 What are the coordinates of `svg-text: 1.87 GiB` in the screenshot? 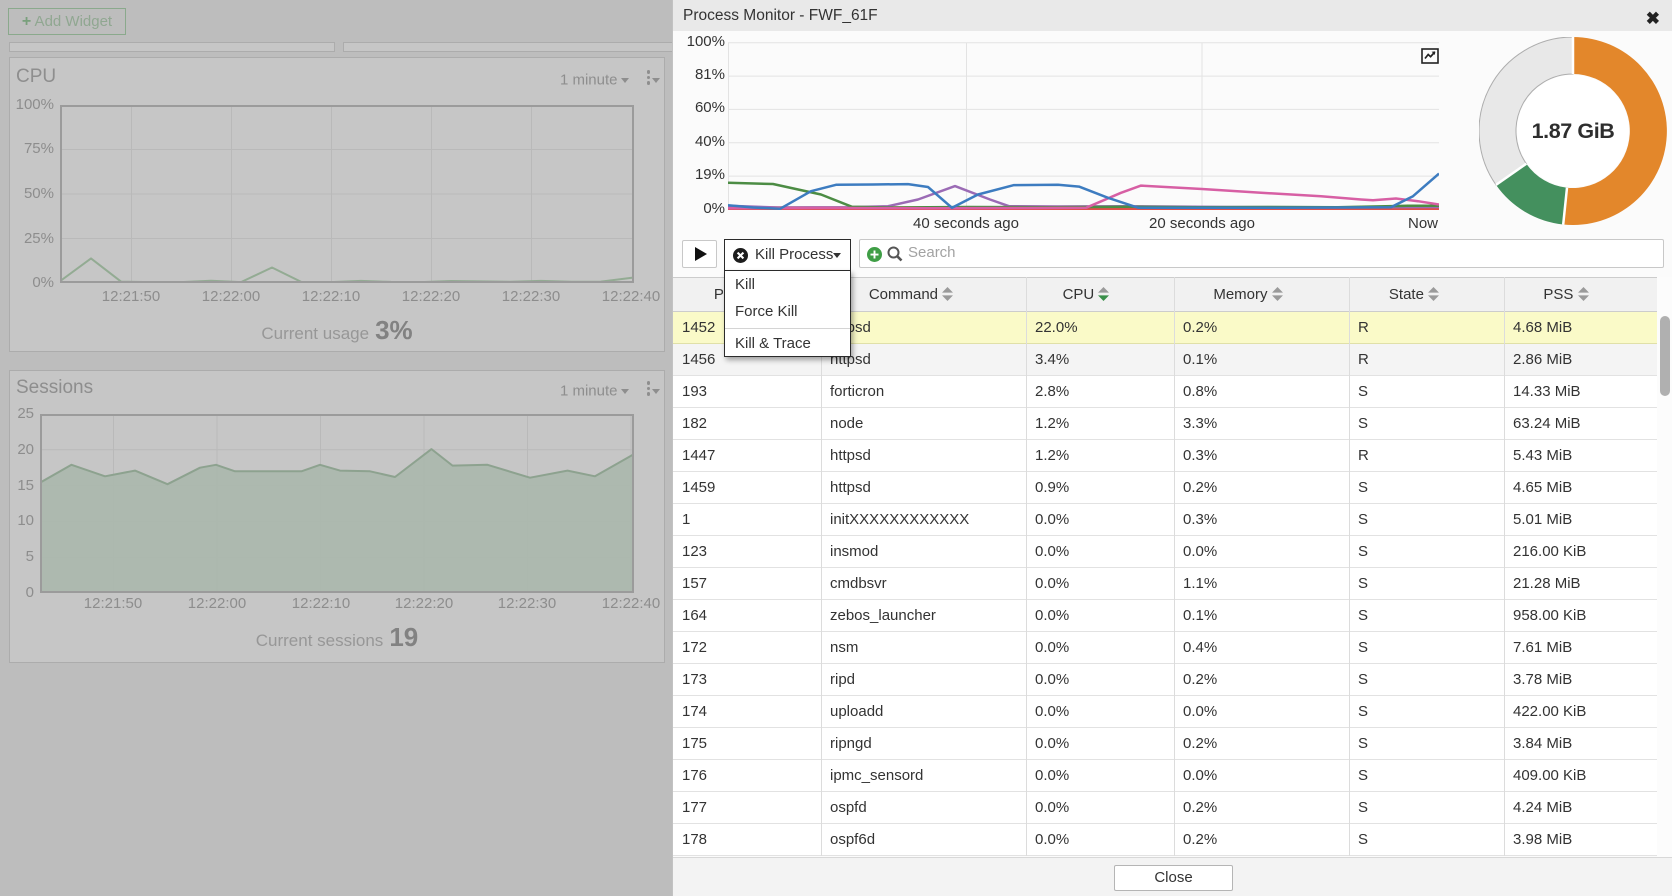 It's located at (1573, 131).